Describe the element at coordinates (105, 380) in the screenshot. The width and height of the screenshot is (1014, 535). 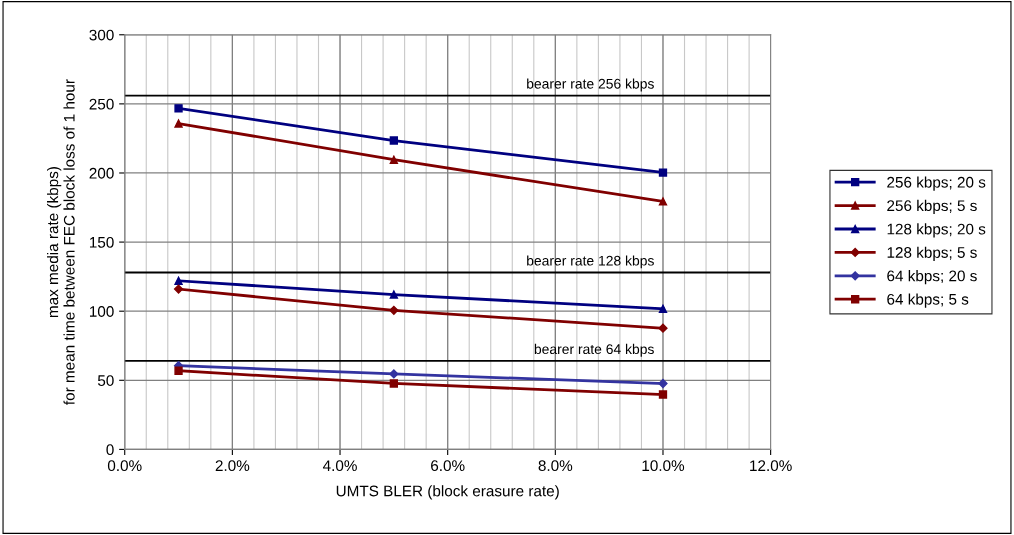
I see `y-tick-label: 50` at that location.